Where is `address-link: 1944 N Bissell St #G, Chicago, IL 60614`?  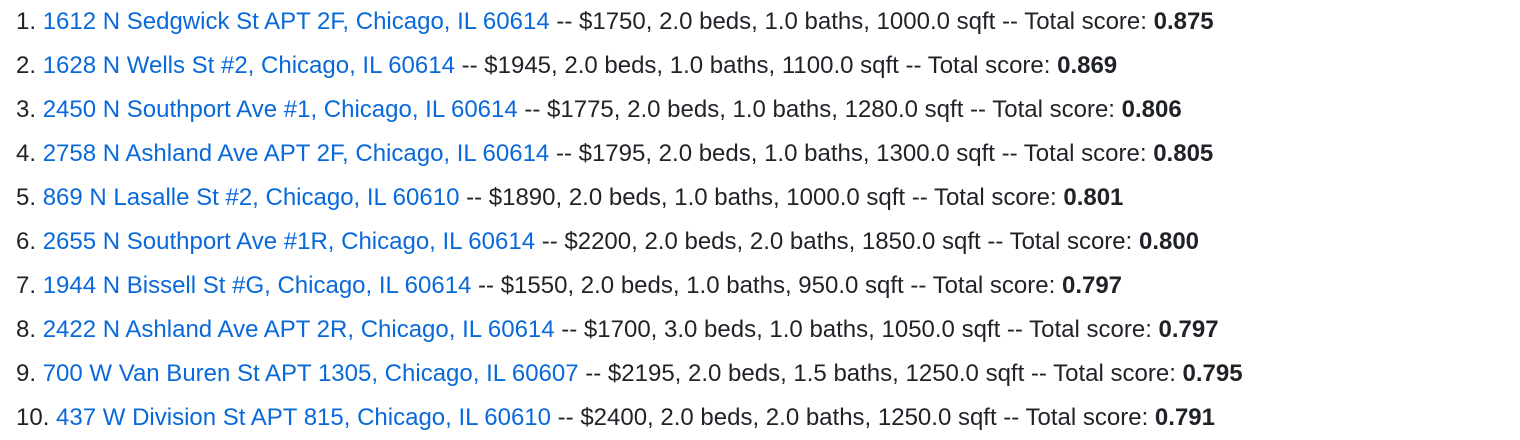
address-link: 1944 N Bissell St #G, Chicago, IL 60614 is located at coordinates (257, 285).